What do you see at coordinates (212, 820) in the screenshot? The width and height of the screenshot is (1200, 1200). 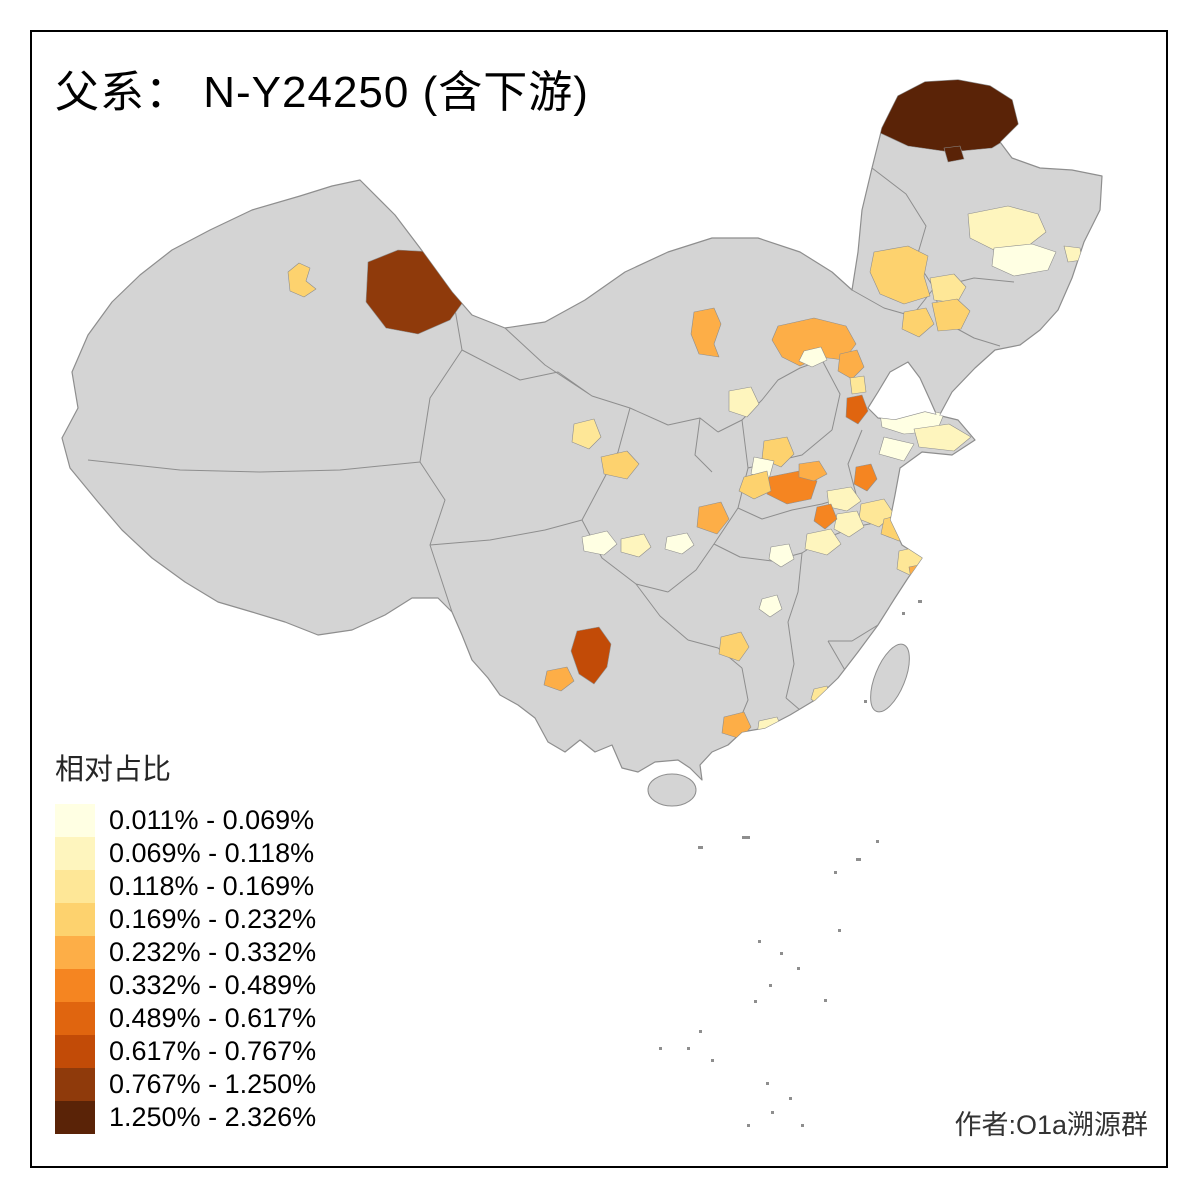 I see `legend-label: 0.011% - 0.069%` at bounding box center [212, 820].